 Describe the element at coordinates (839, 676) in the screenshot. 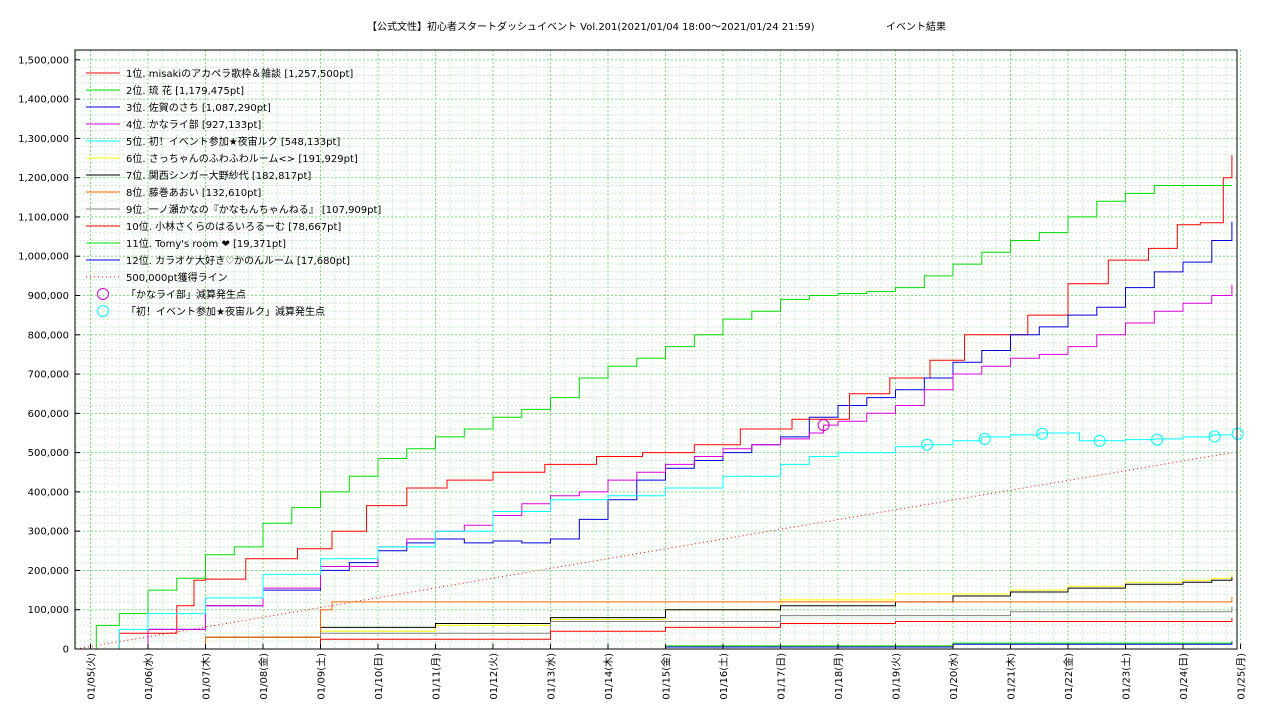

I see `x-tick-label: 01/18(月)` at that location.